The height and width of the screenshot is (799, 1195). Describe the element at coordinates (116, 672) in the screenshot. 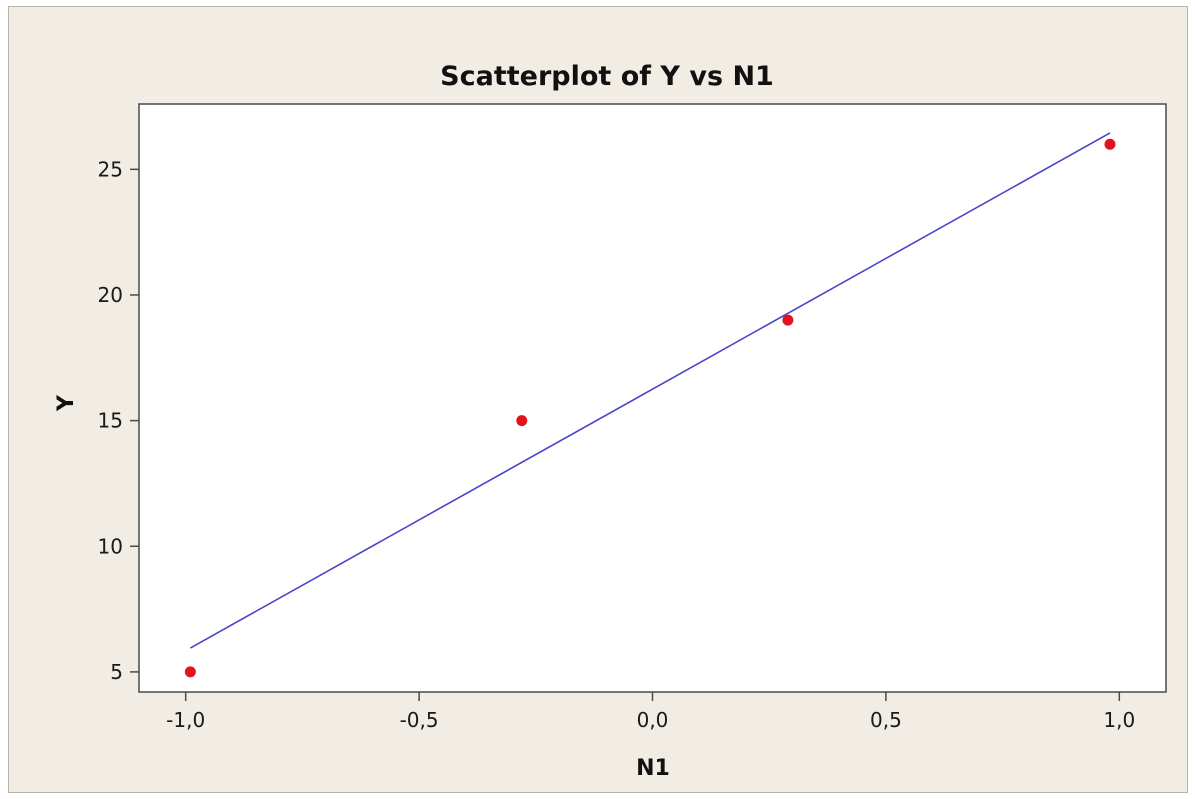

I see `y-tick-label: 5` at that location.